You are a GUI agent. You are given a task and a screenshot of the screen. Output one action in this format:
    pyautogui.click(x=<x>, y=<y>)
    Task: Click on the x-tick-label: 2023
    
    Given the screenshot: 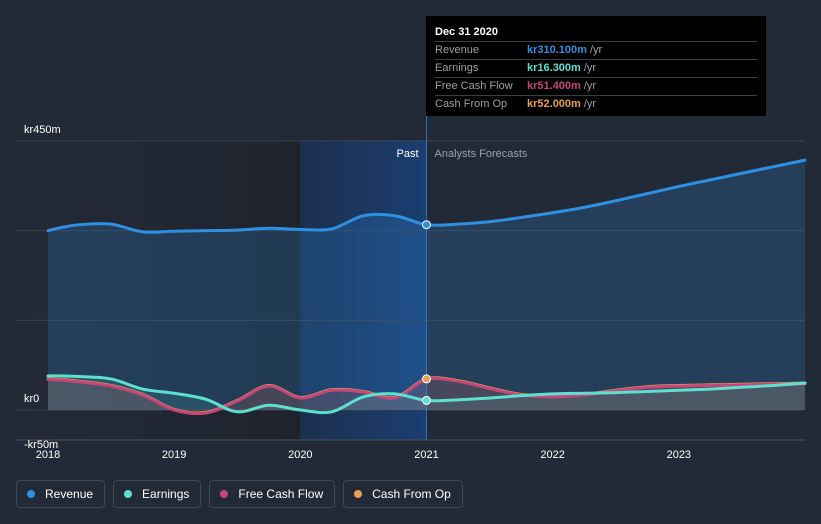 What is the action you would take?
    pyautogui.click(x=679, y=455)
    